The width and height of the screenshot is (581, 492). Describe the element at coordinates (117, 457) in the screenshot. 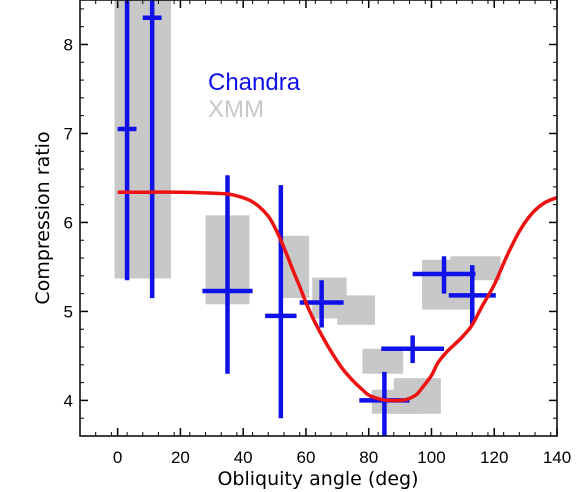

I see `x-tick-label-0: 0` at that location.